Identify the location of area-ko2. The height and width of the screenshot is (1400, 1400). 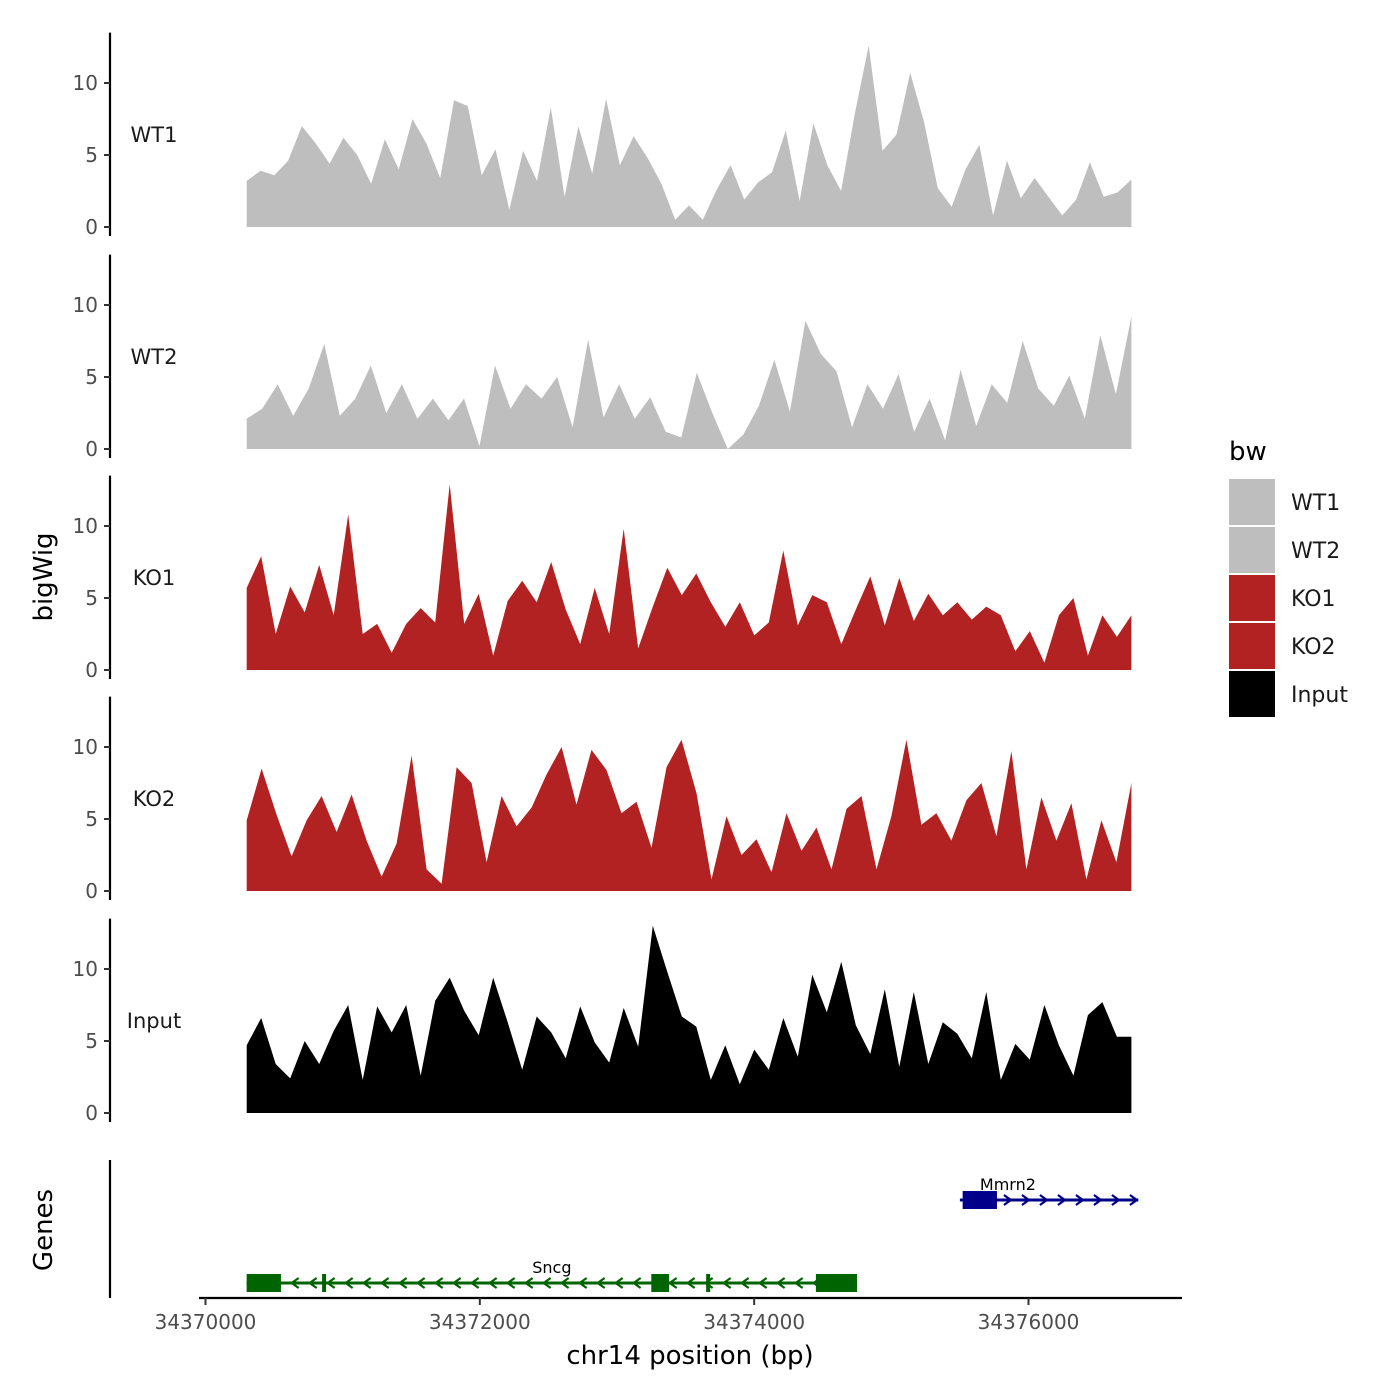
(689, 815).